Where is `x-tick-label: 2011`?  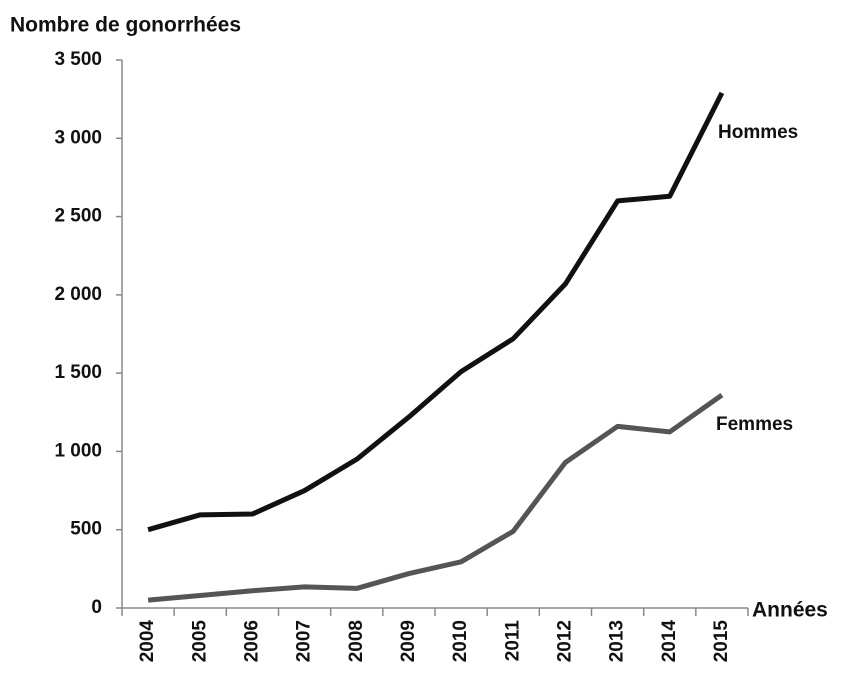
x-tick-label: 2011 is located at coordinates (512, 641).